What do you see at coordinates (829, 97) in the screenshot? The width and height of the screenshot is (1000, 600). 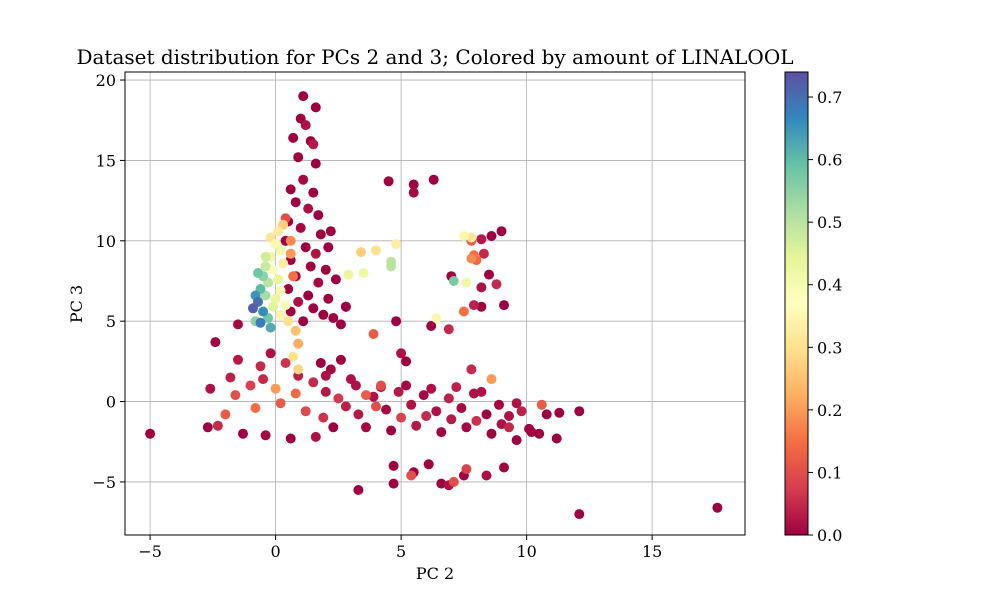 I see `colorbar-tick-label: 0.7` at bounding box center [829, 97].